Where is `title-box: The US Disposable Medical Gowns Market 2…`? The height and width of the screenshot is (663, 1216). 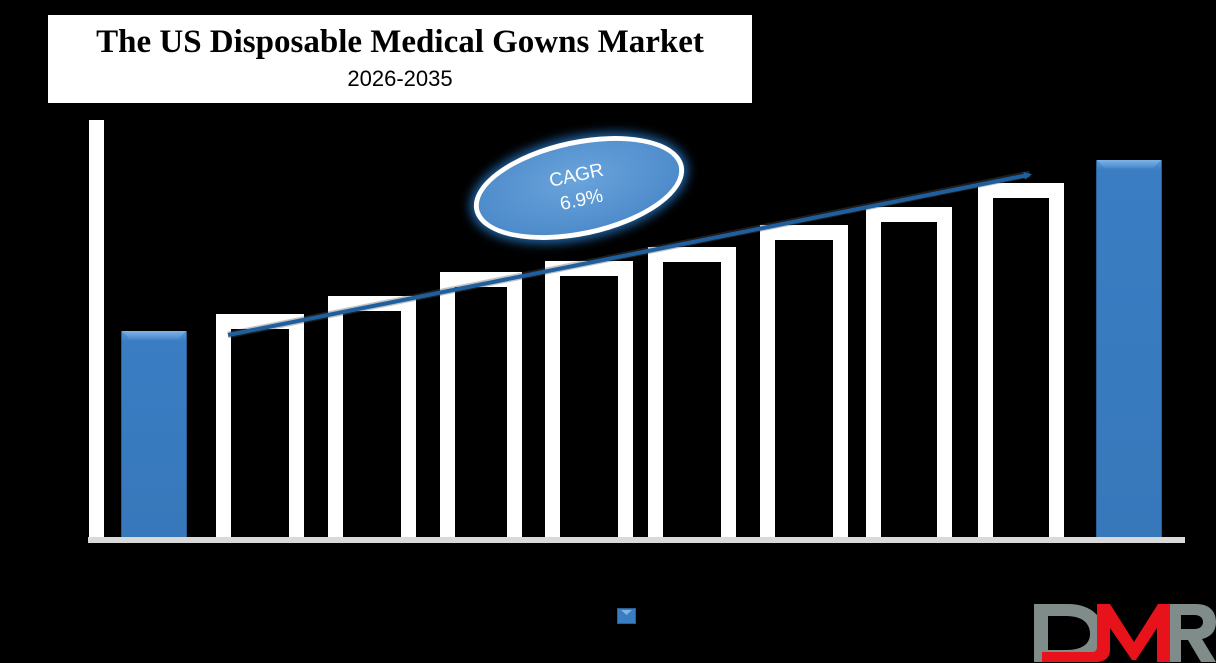 title-box: The US Disposable Medical Gowns Market 2… is located at coordinates (400, 59).